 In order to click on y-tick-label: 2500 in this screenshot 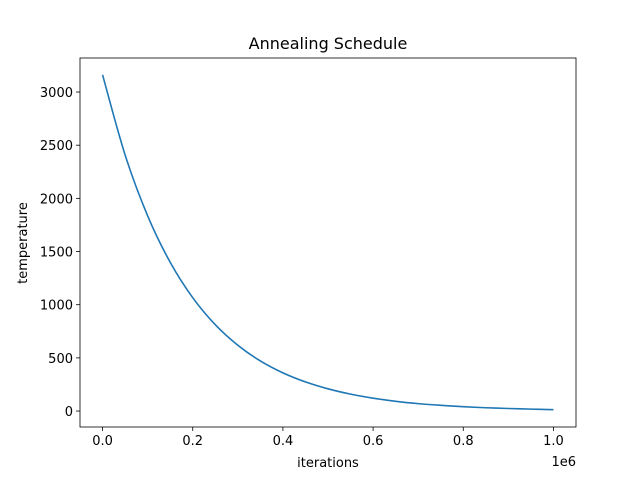, I will do `click(56, 146)`.